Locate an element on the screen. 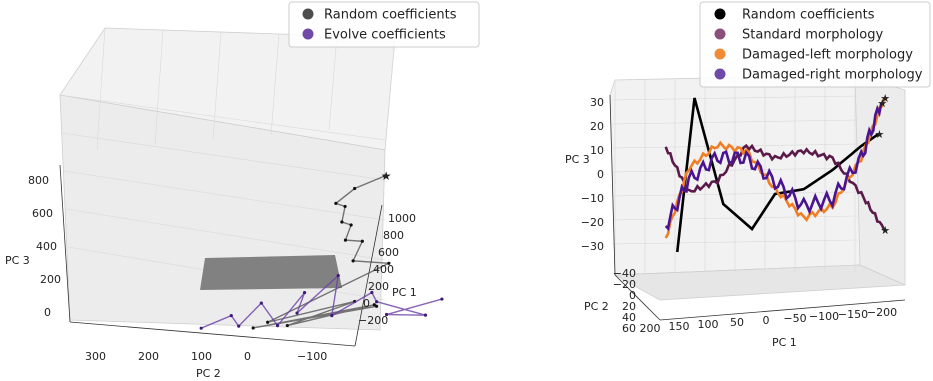 This screenshot has height=381, width=933. left-legend: Random coefficients Evolve coefficients is located at coordinates (384, 24).